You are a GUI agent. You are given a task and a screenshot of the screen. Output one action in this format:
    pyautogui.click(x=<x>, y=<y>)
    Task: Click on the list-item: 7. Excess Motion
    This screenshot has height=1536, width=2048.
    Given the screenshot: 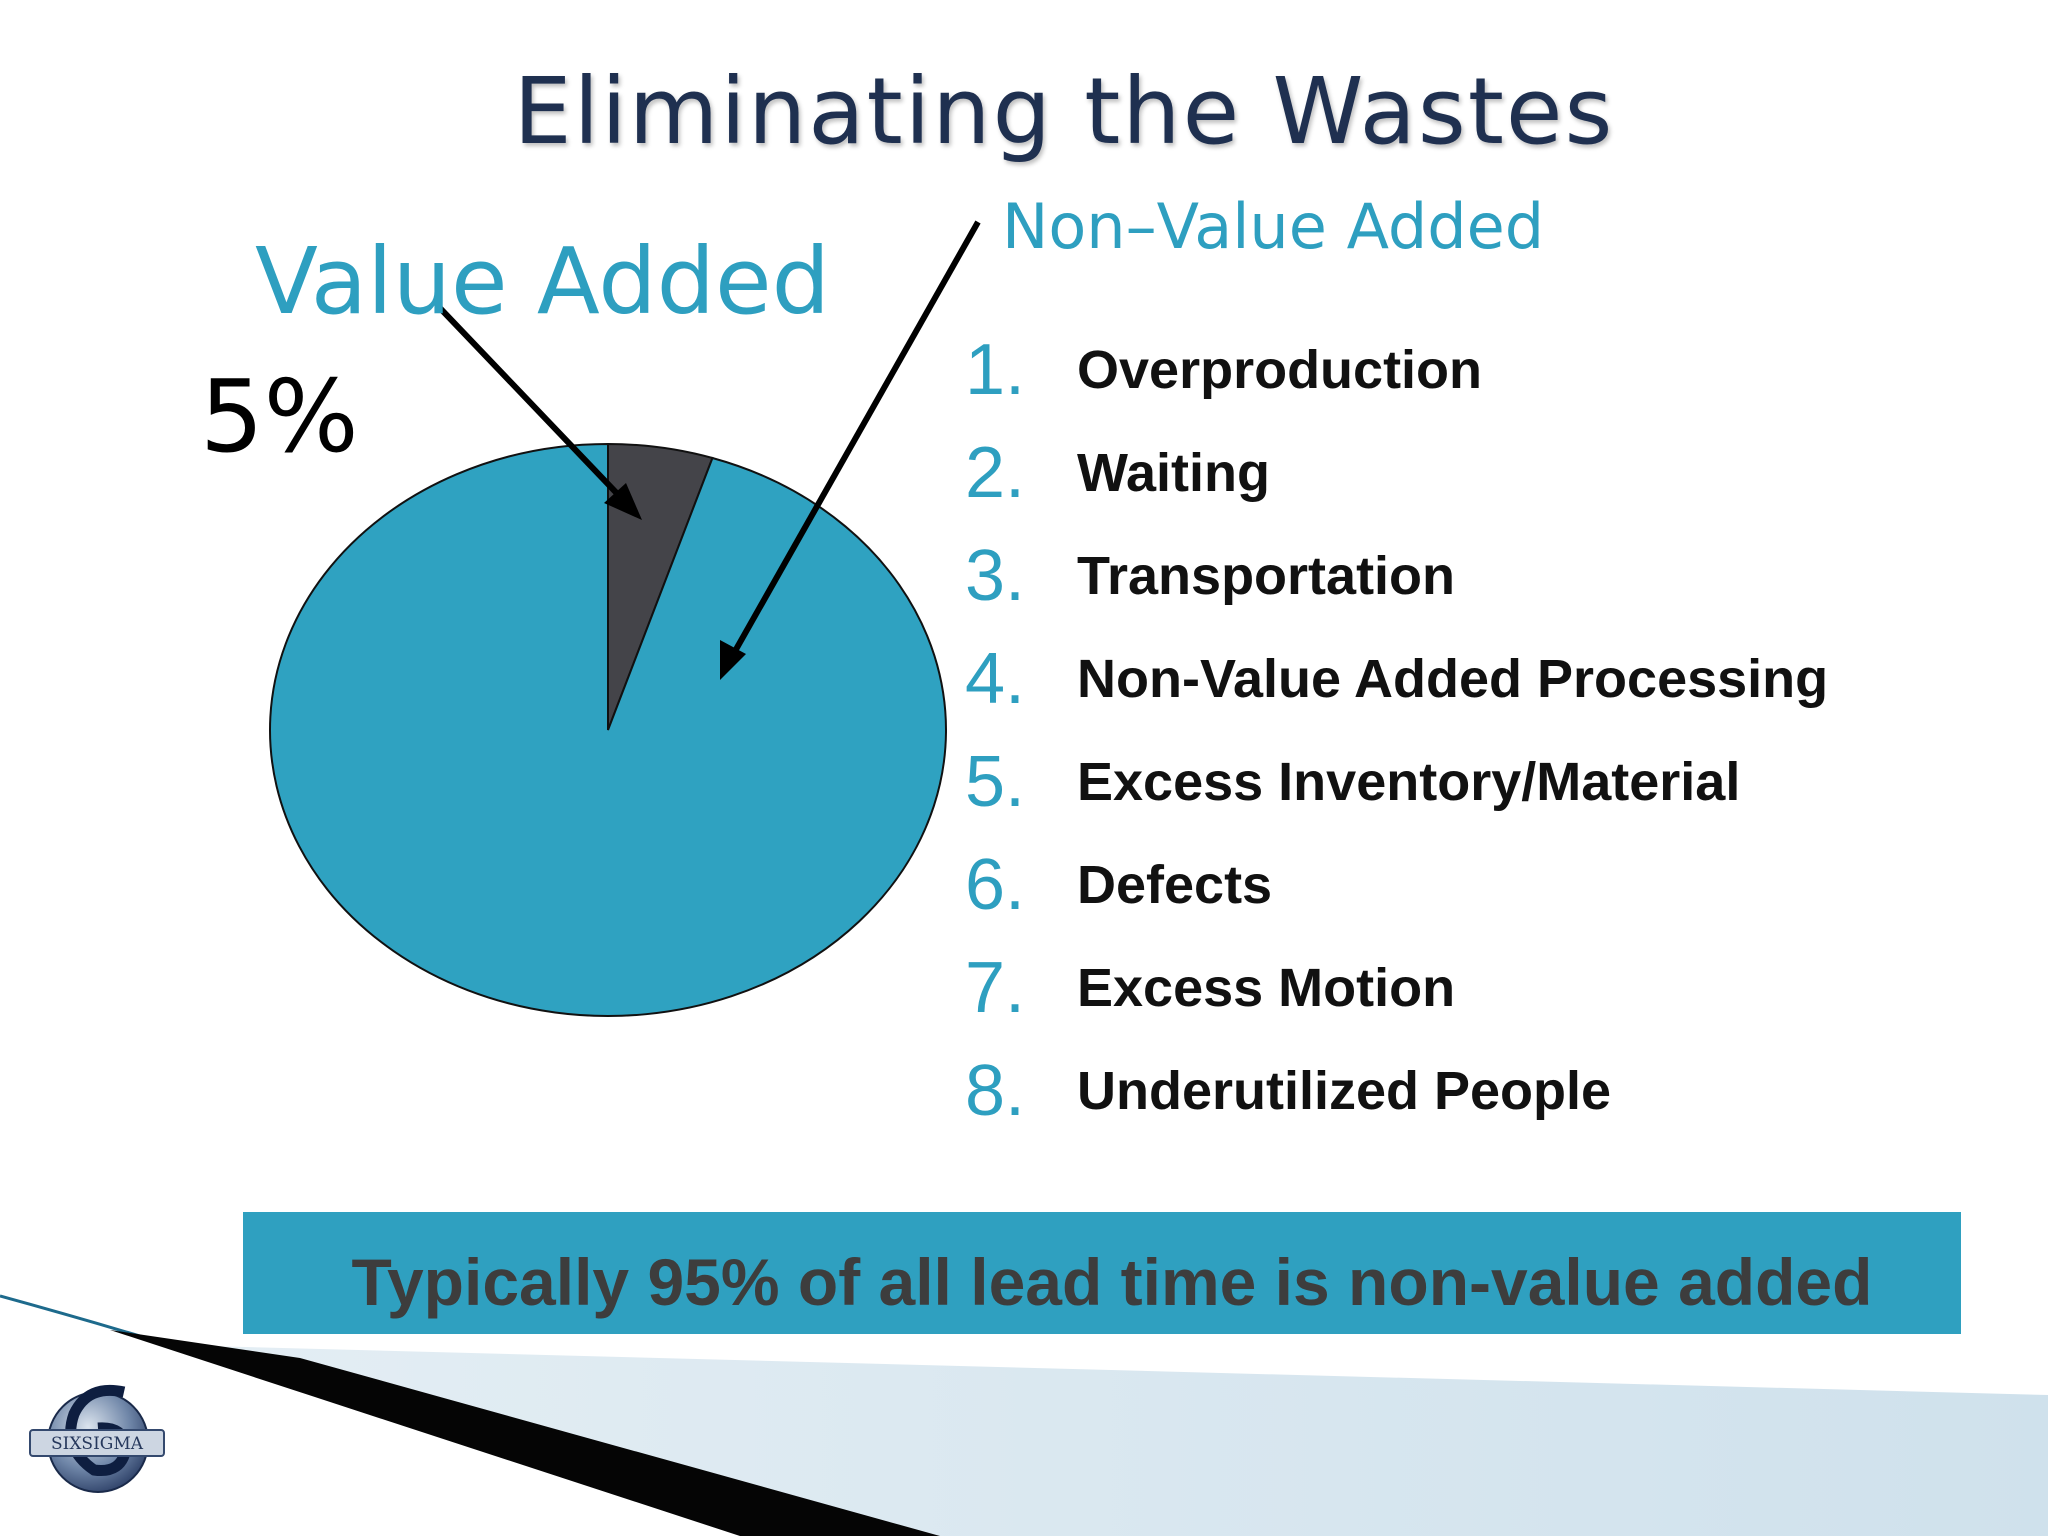 What is the action you would take?
    pyautogui.click(x=1396, y=987)
    